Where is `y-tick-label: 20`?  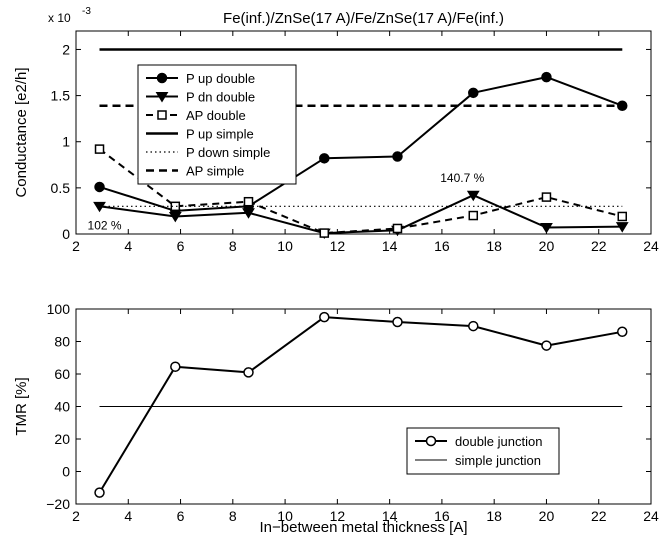 y-tick-label: 20 is located at coordinates (62, 439).